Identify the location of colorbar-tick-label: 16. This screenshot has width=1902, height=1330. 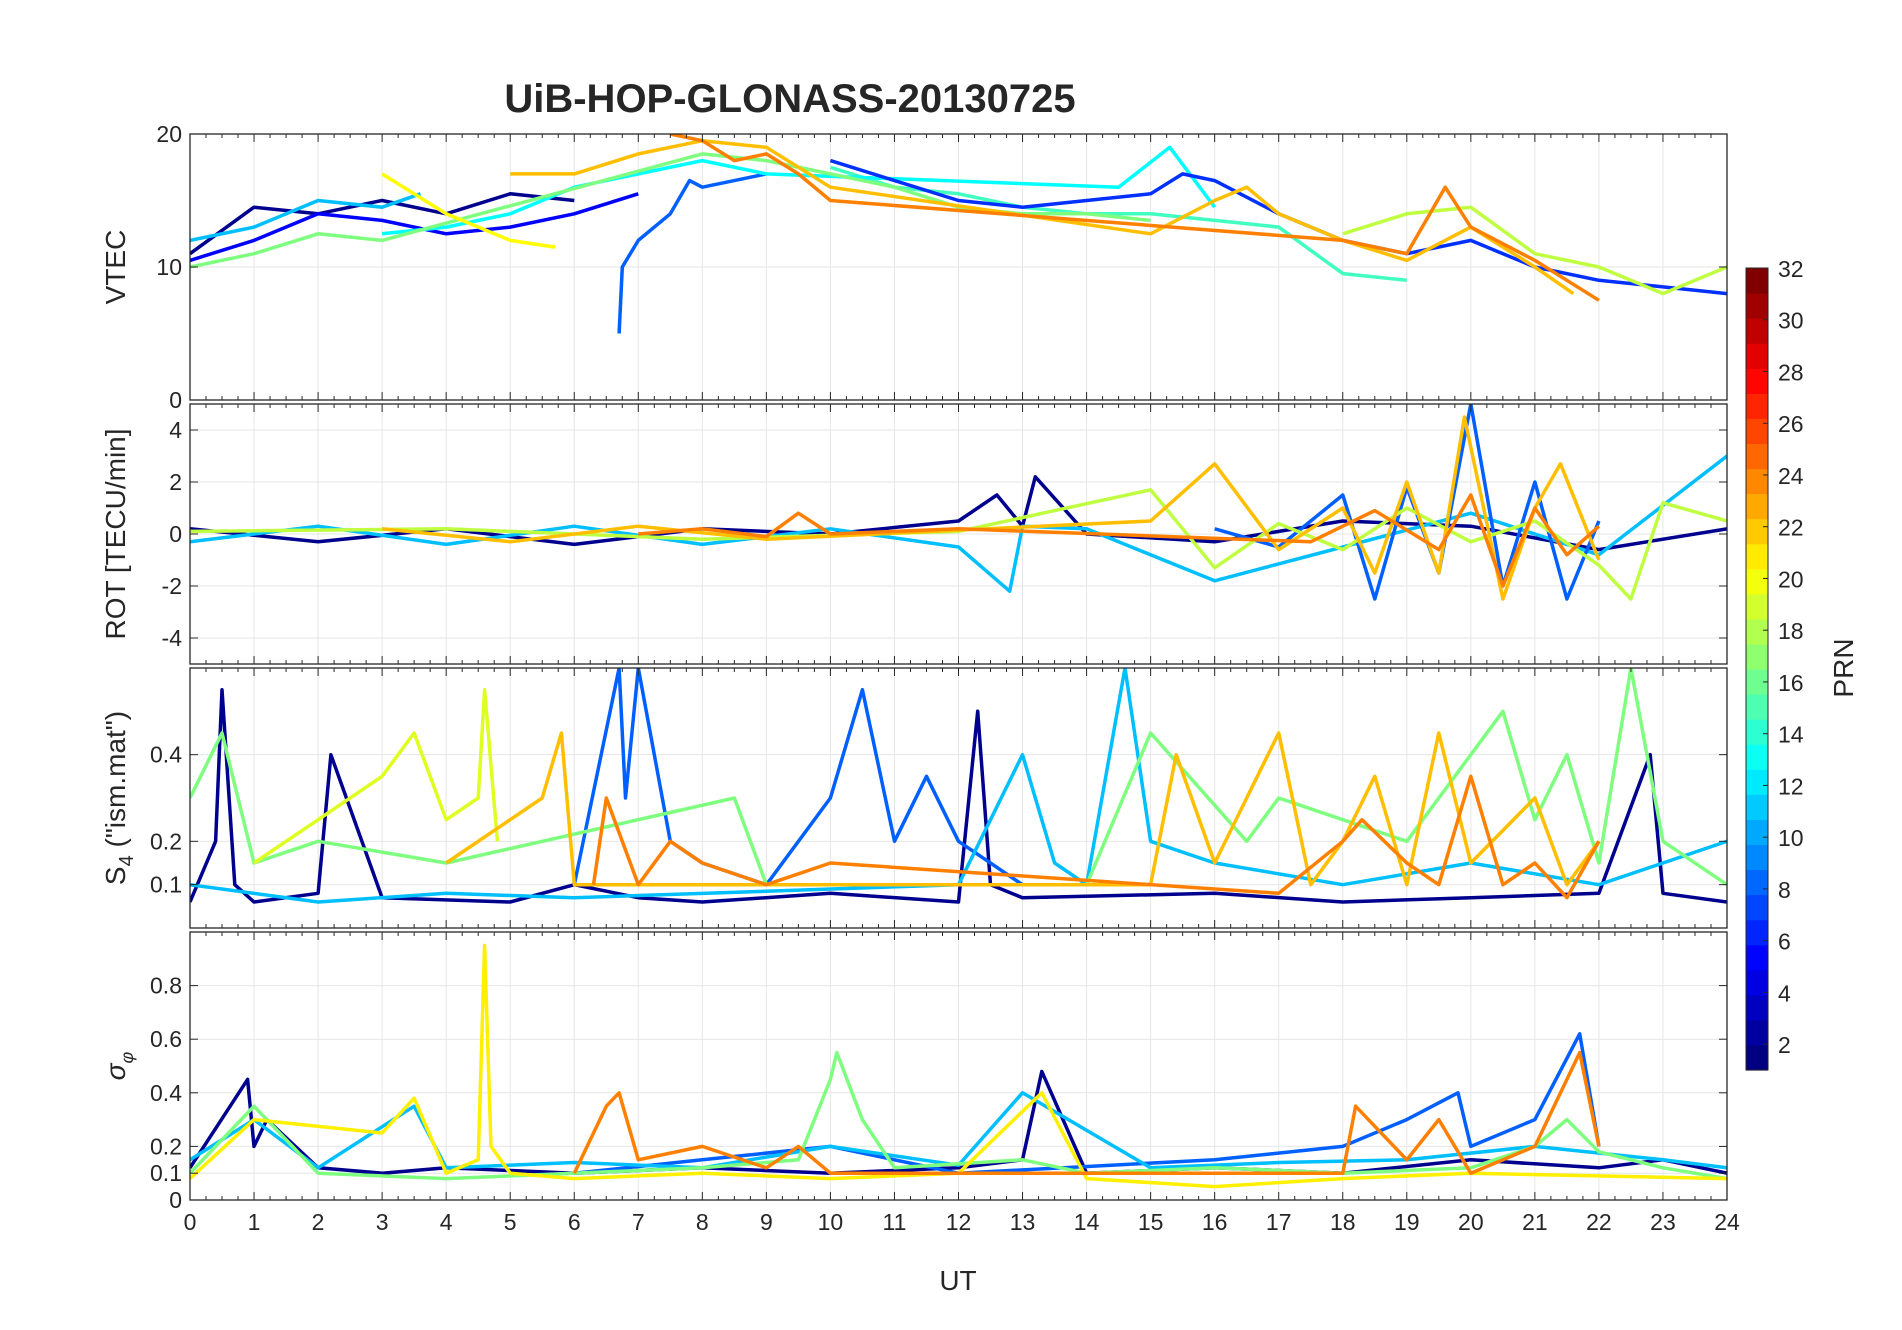
(1791, 683).